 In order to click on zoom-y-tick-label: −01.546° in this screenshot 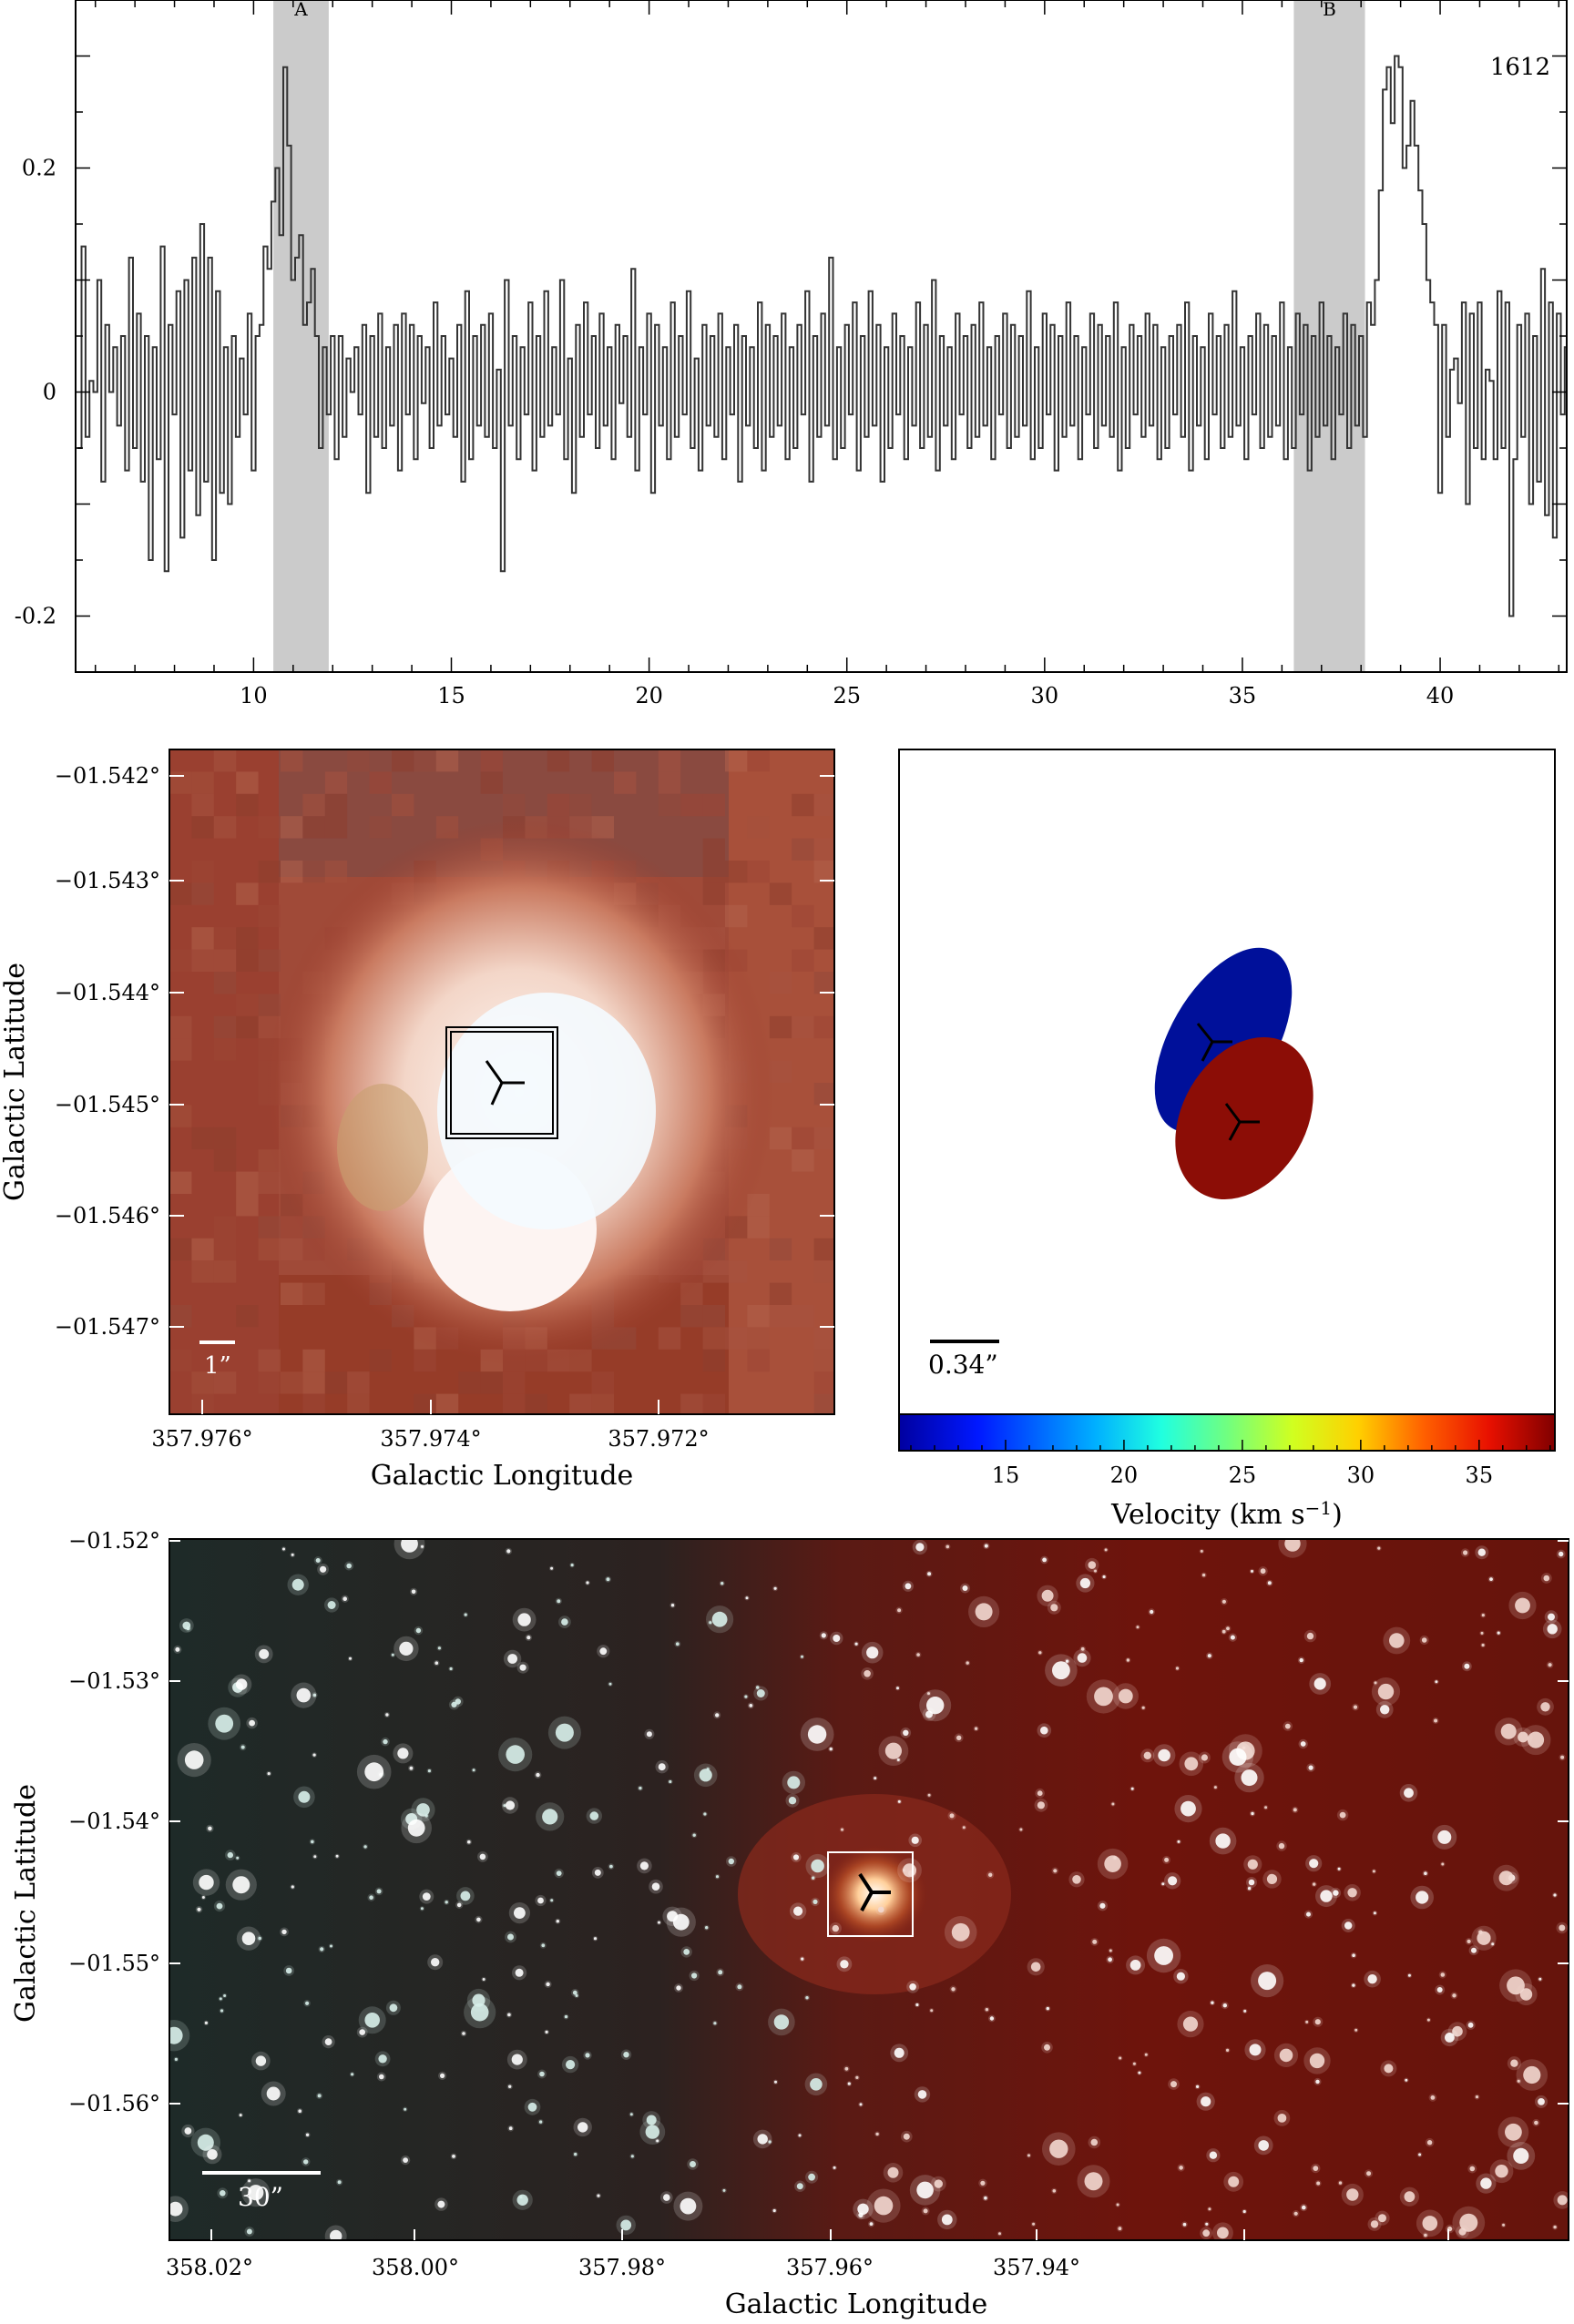, I will do `click(108, 1215)`.